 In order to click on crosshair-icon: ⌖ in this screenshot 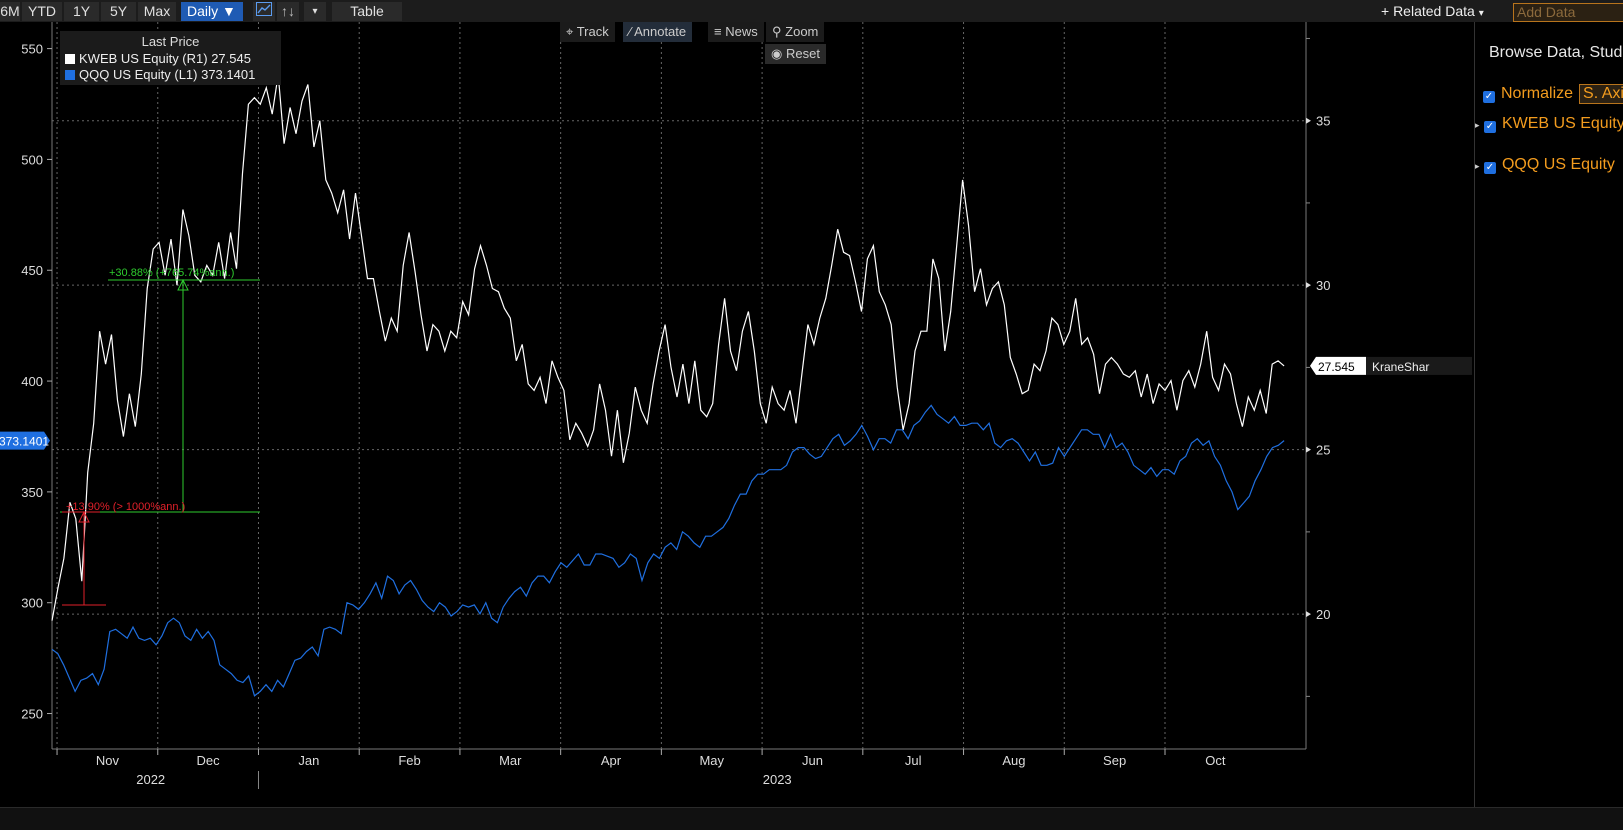, I will do `click(570, 31)`.